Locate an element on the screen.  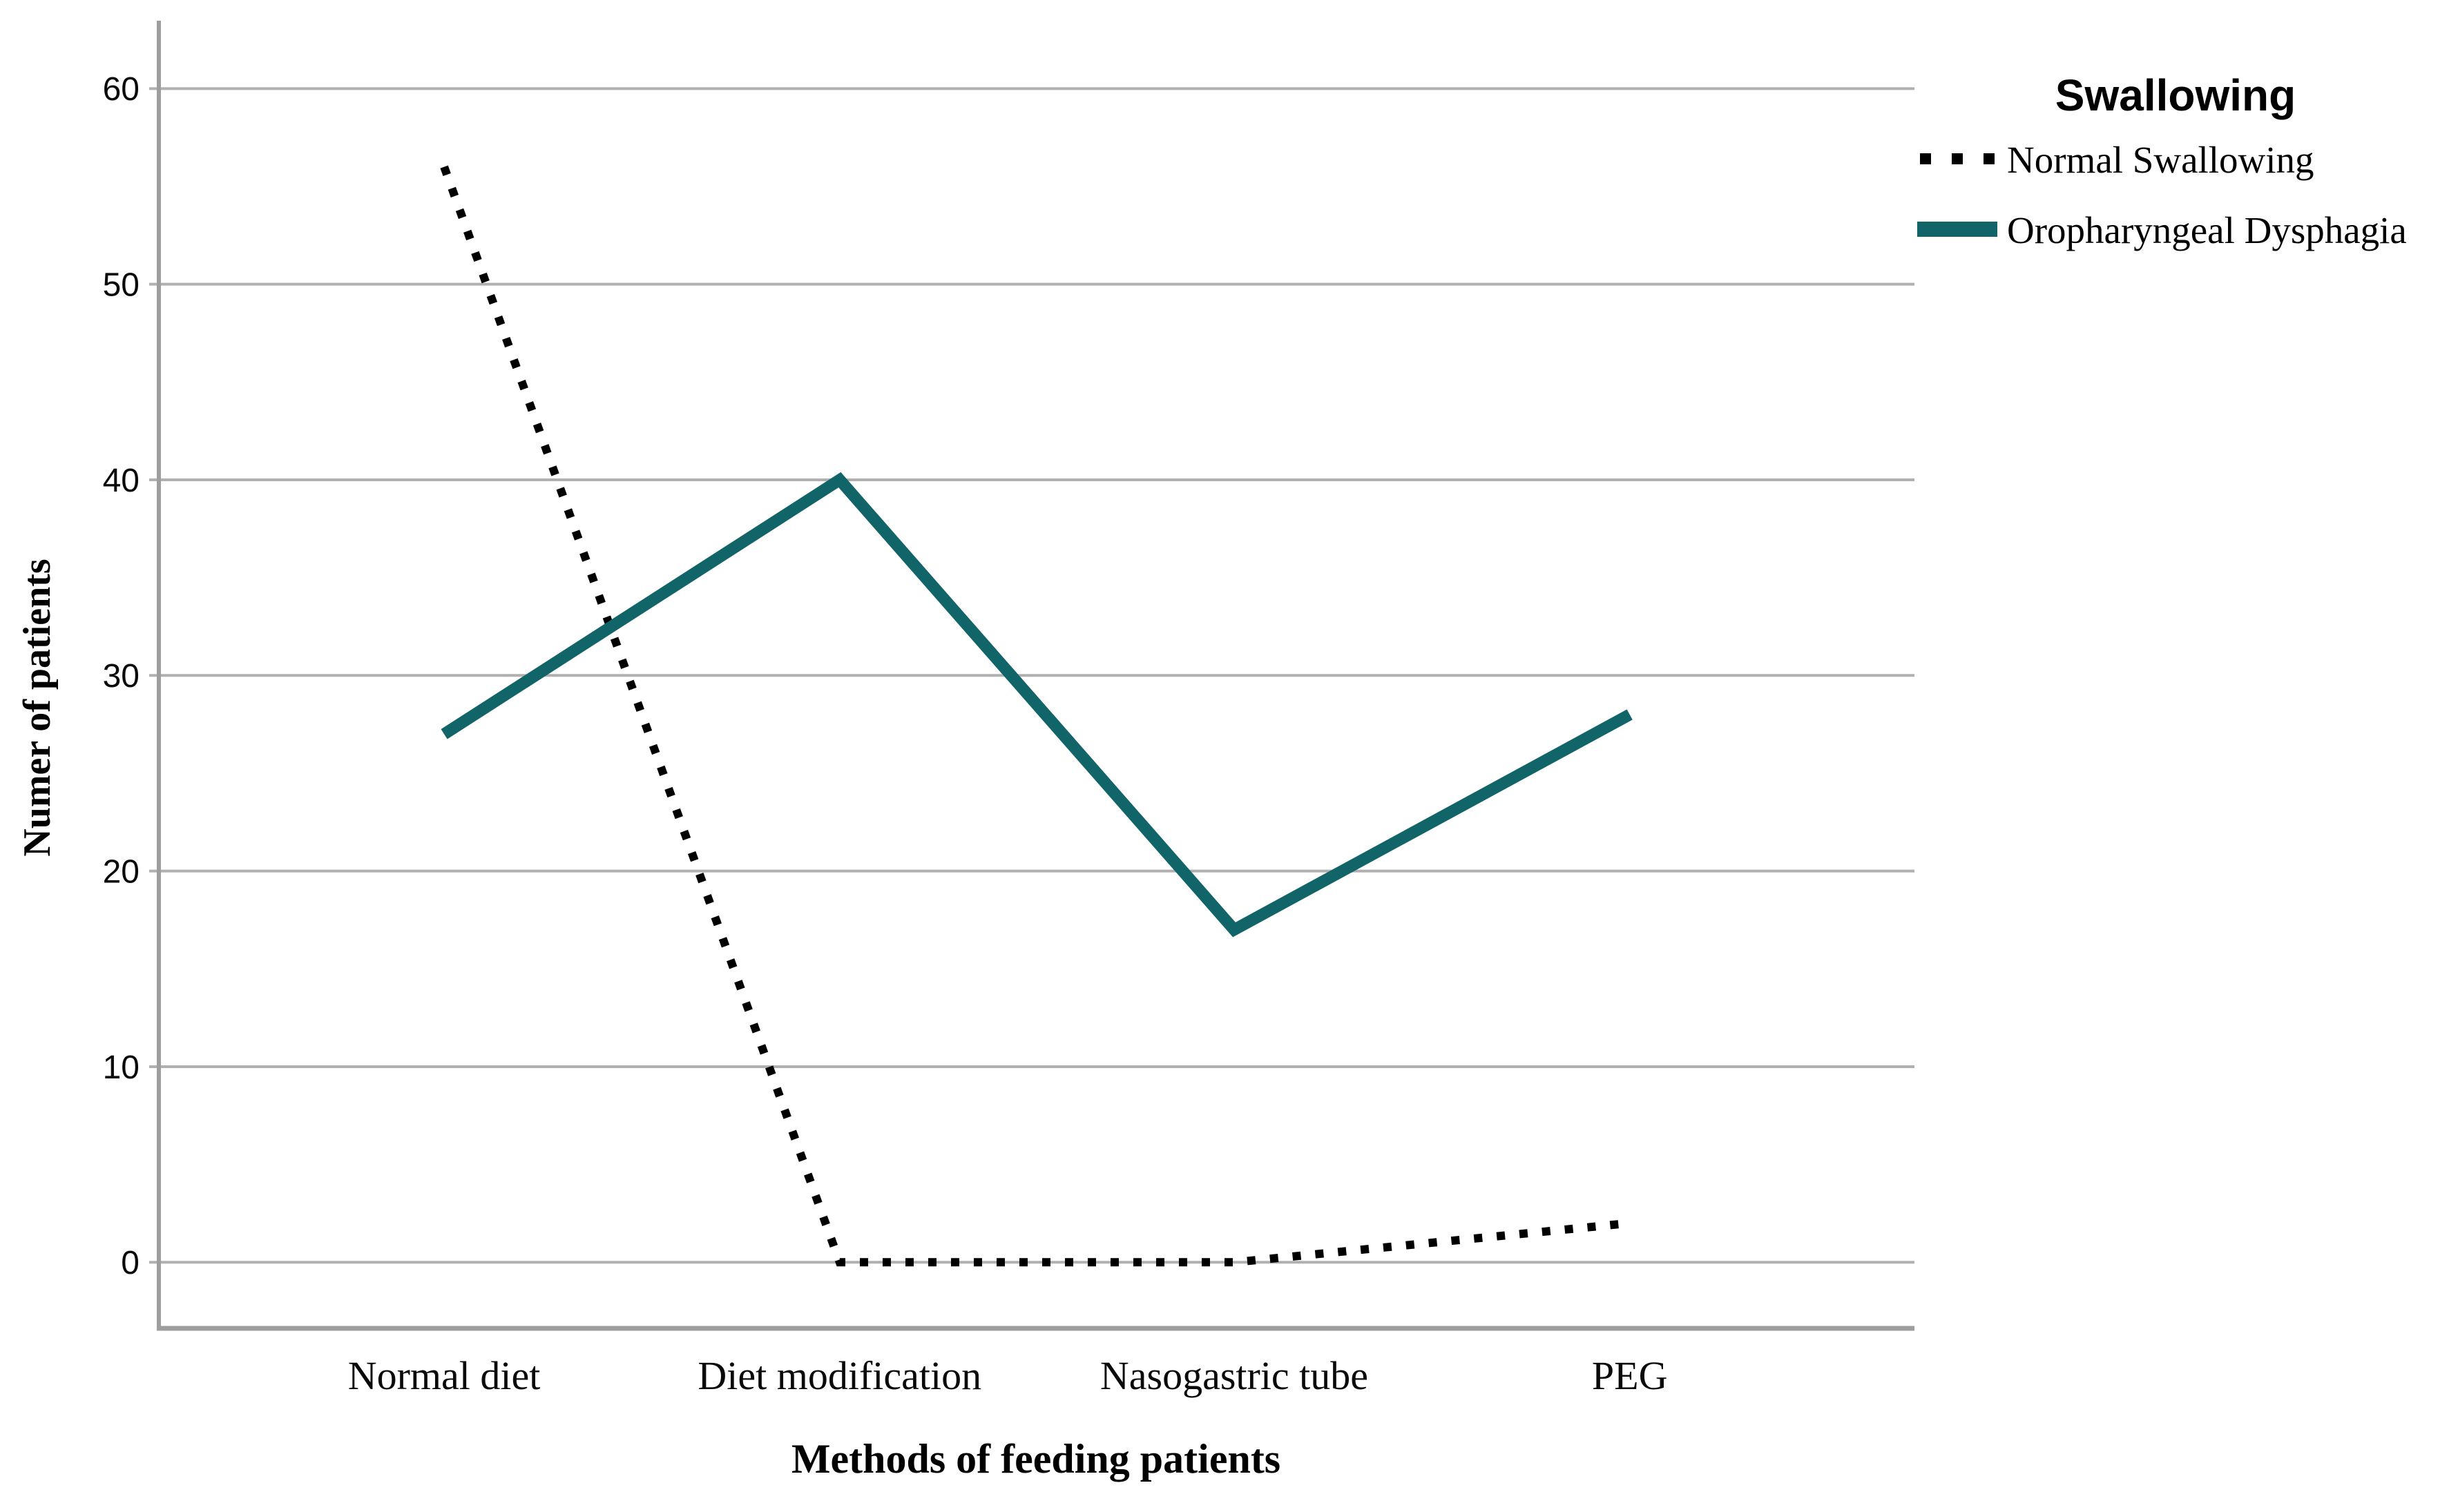
y-tick-label-60: 60 is located at coordinates (121, 89).